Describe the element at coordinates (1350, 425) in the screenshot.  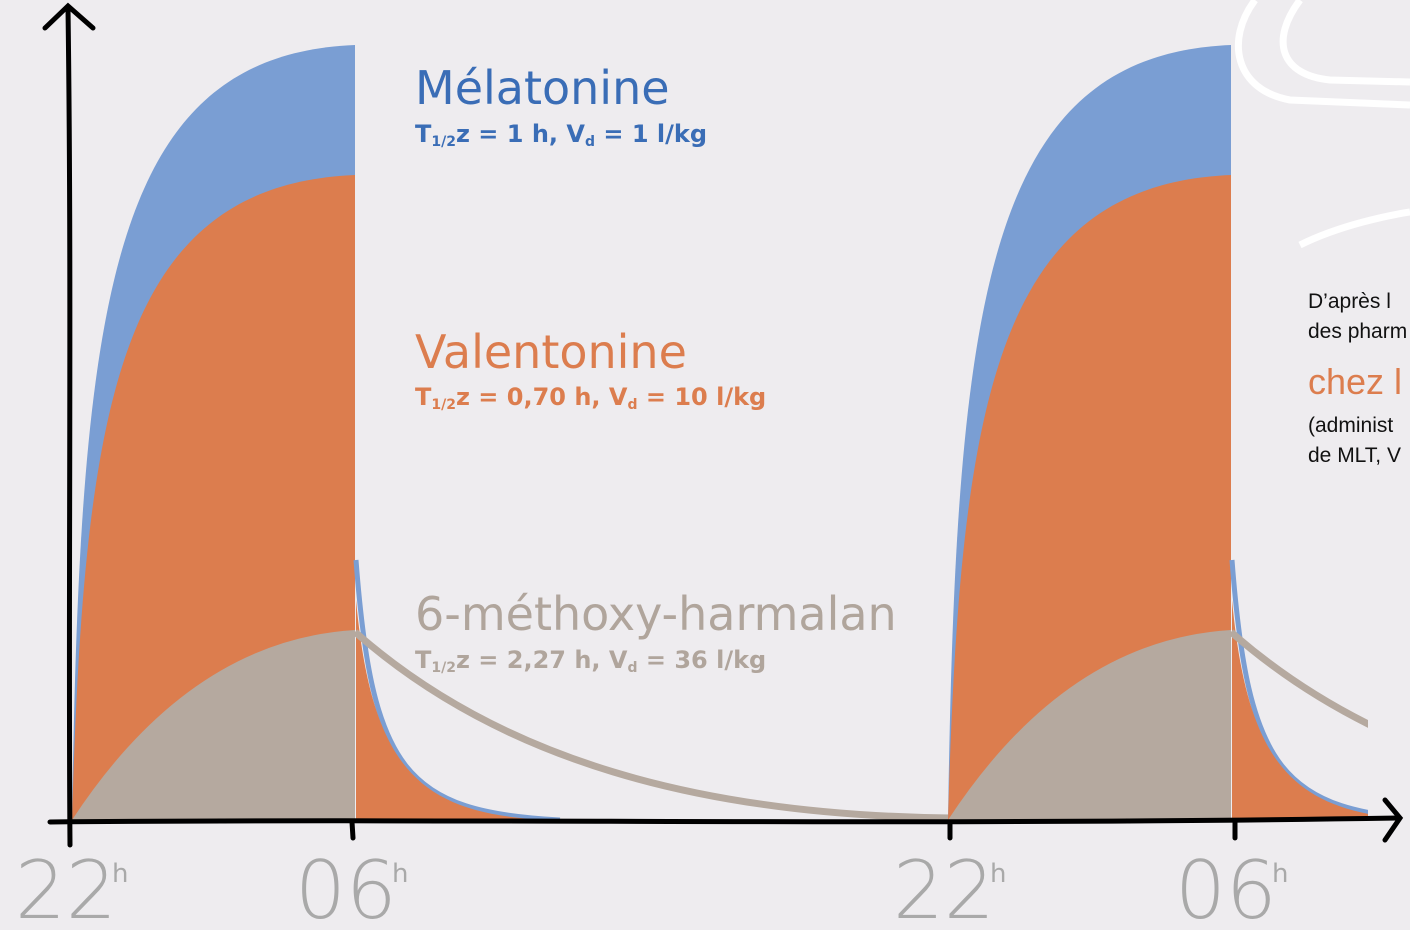
I see `note-line: (administ` at that location.